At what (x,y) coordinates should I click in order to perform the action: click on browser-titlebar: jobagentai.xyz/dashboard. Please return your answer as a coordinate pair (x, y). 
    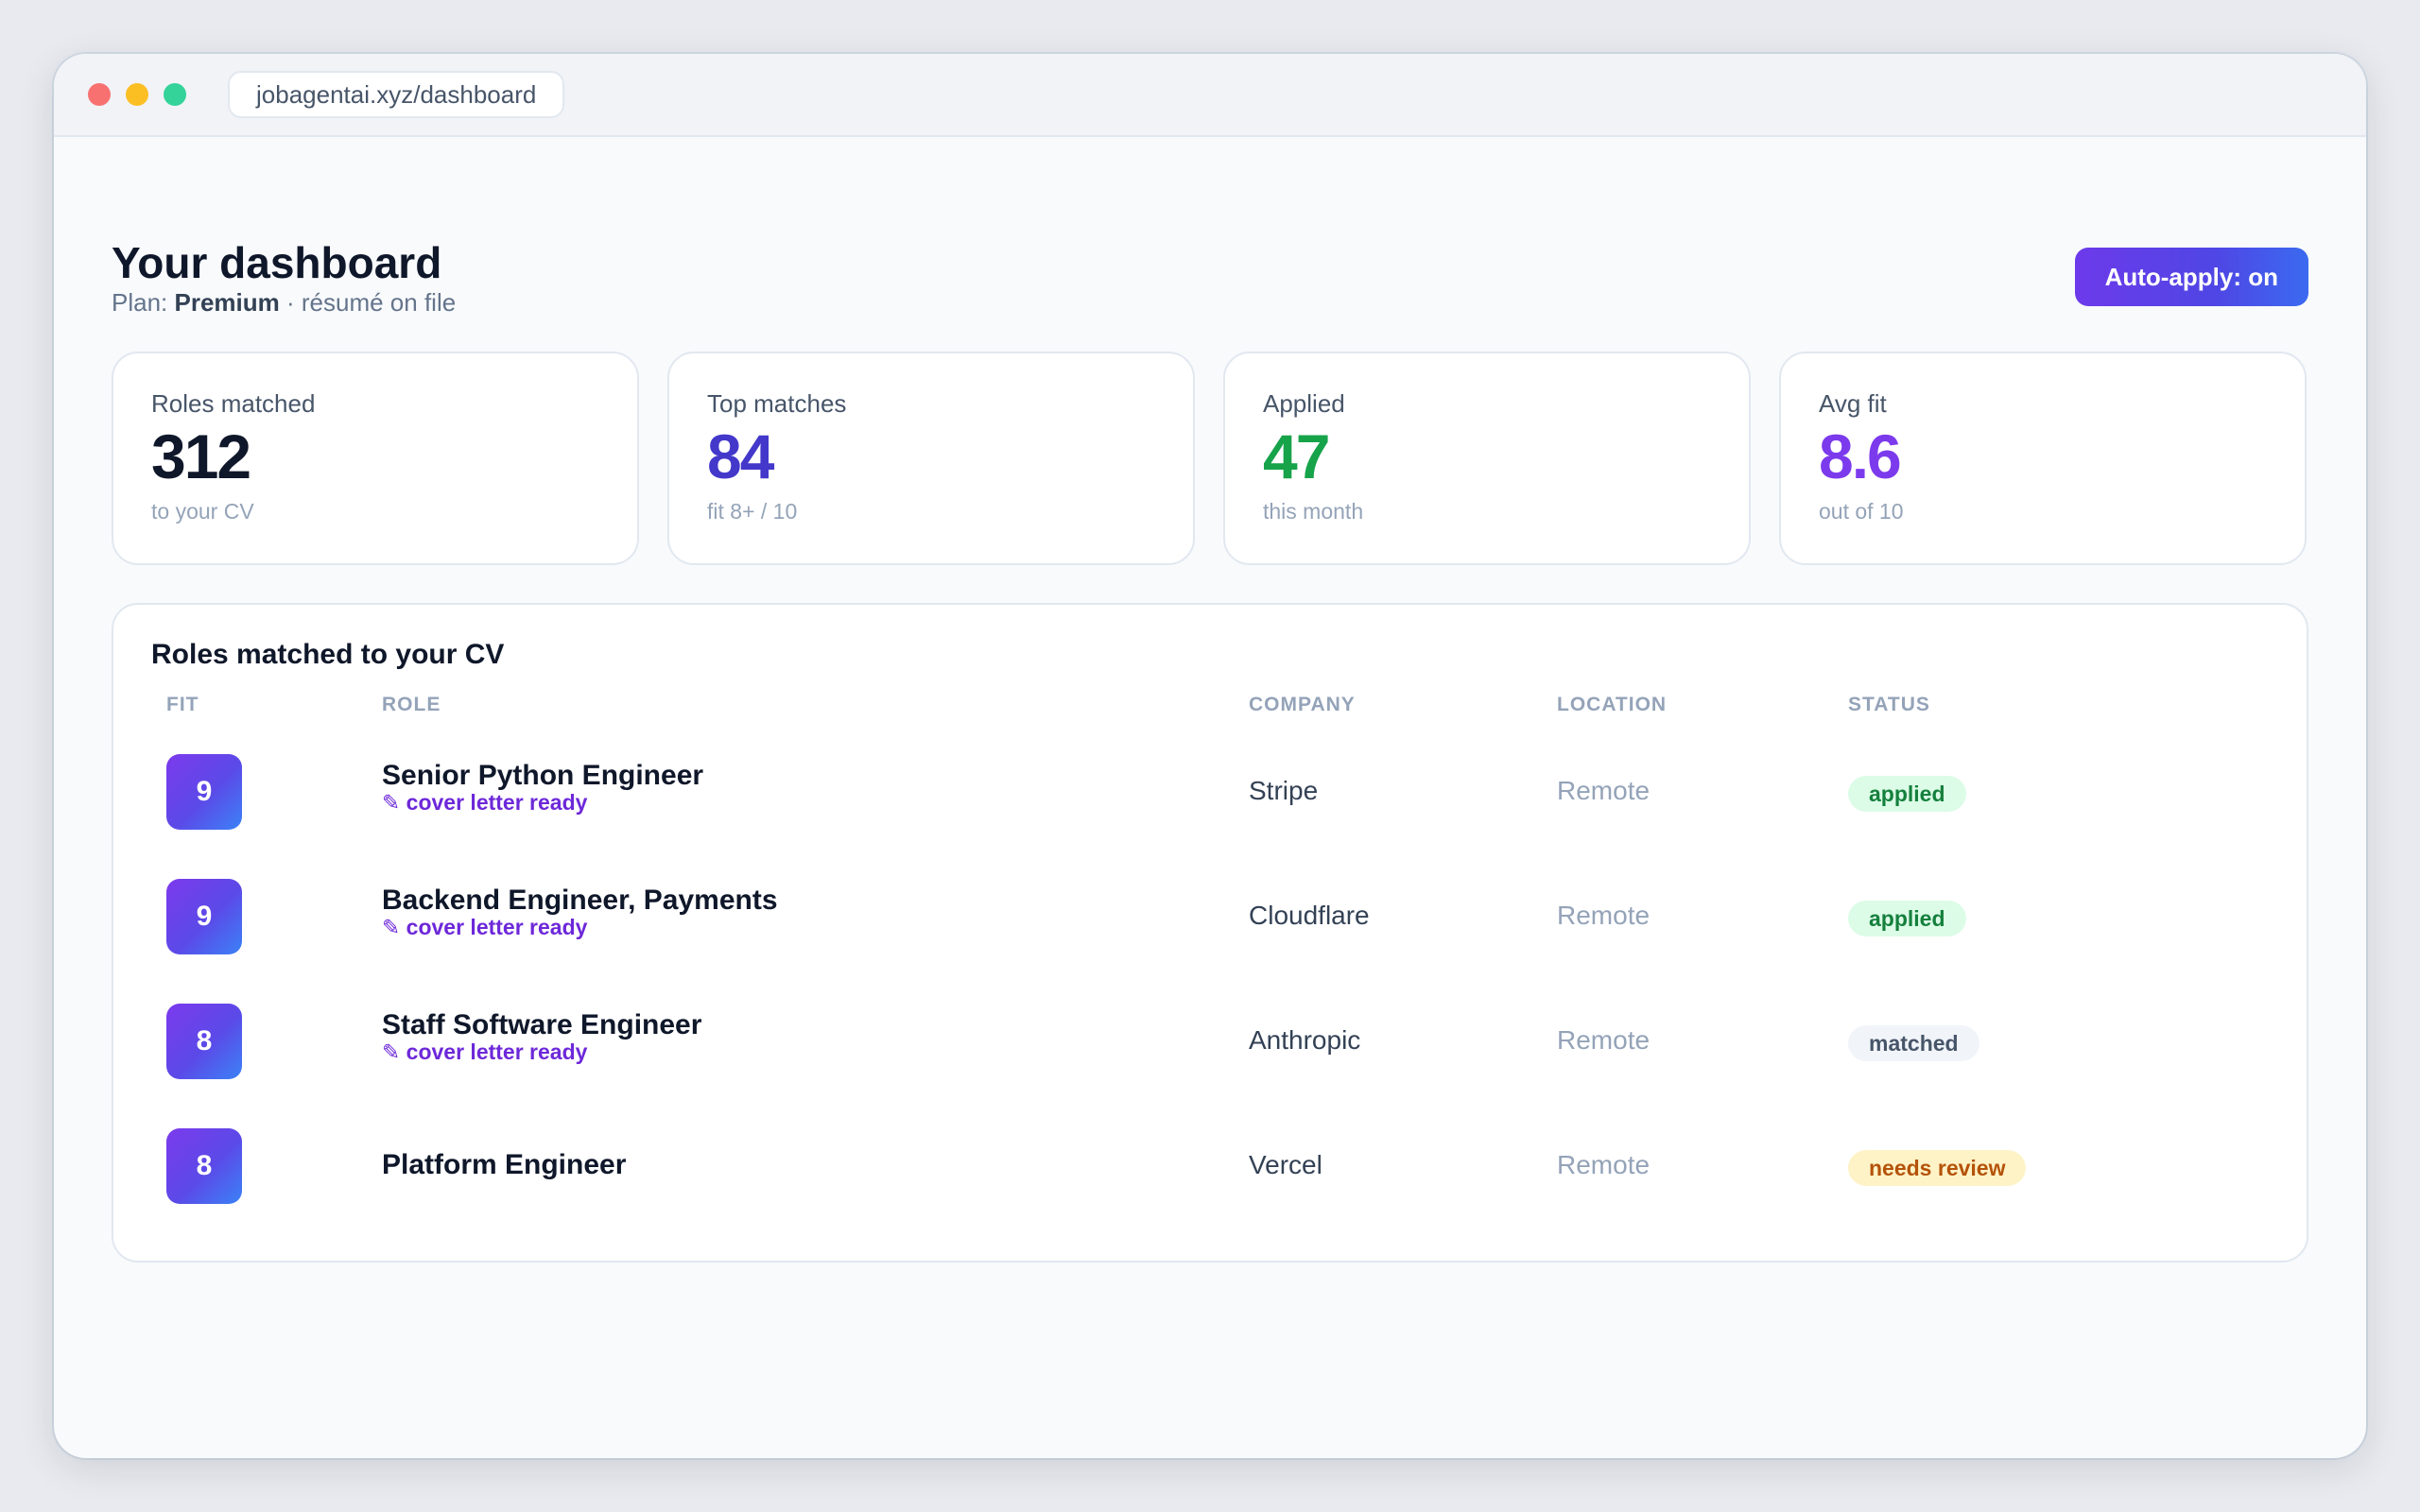
    Looking at the image, I should click on (1210, 95).